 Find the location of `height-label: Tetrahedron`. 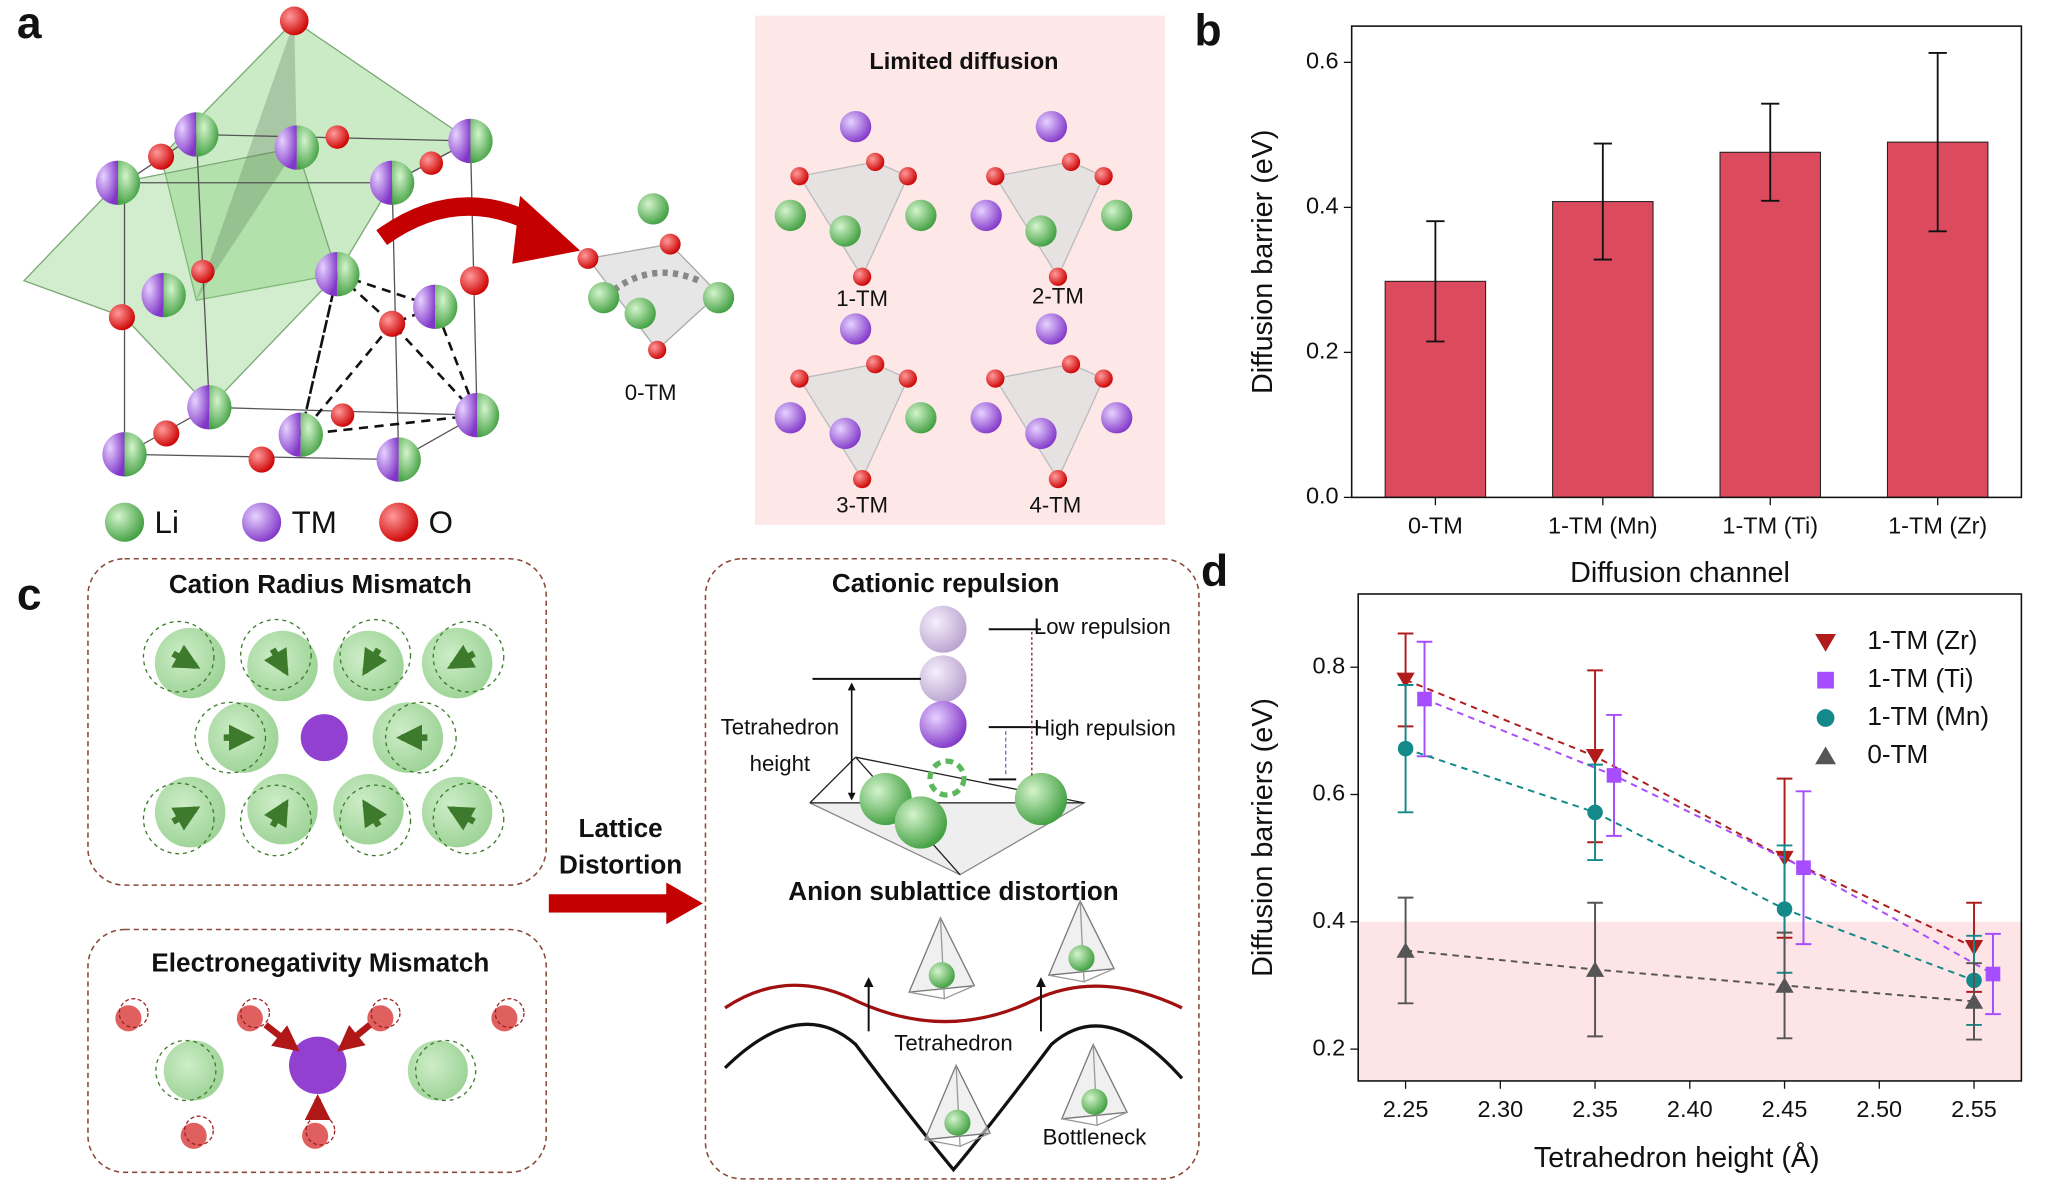

height-label: Tetrahedron is located at coordinates (780, 726).